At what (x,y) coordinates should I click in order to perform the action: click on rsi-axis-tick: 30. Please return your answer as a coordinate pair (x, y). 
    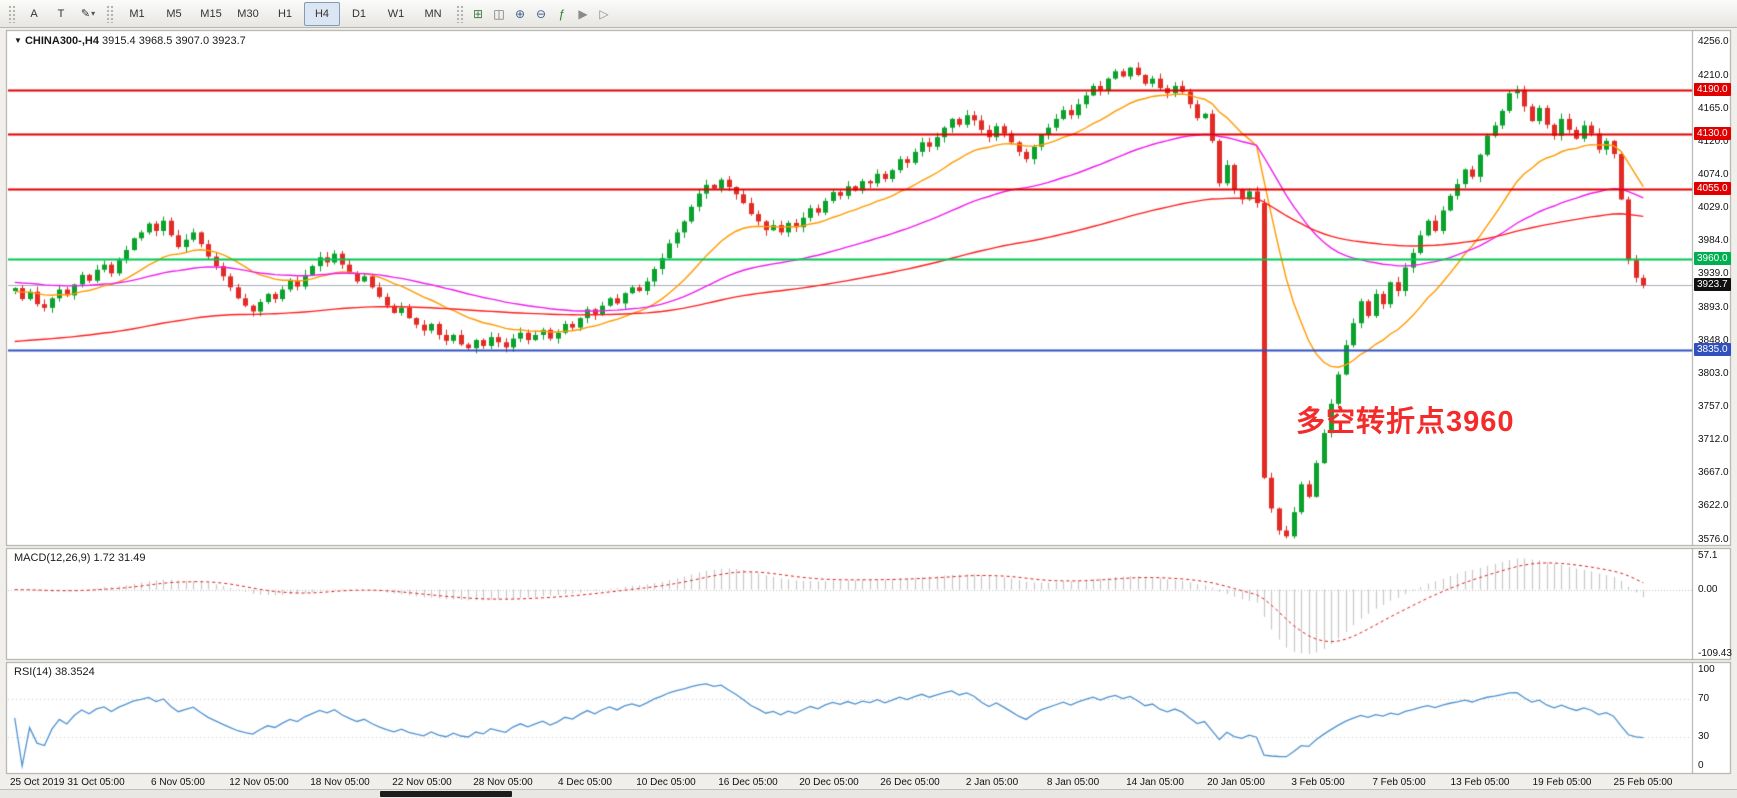
    Looking at the image, I should click on (1704, 736).